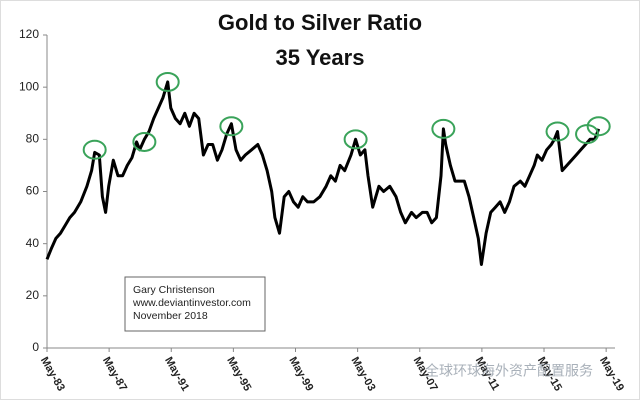  I want to click on annotation-box, so click(195, 304).